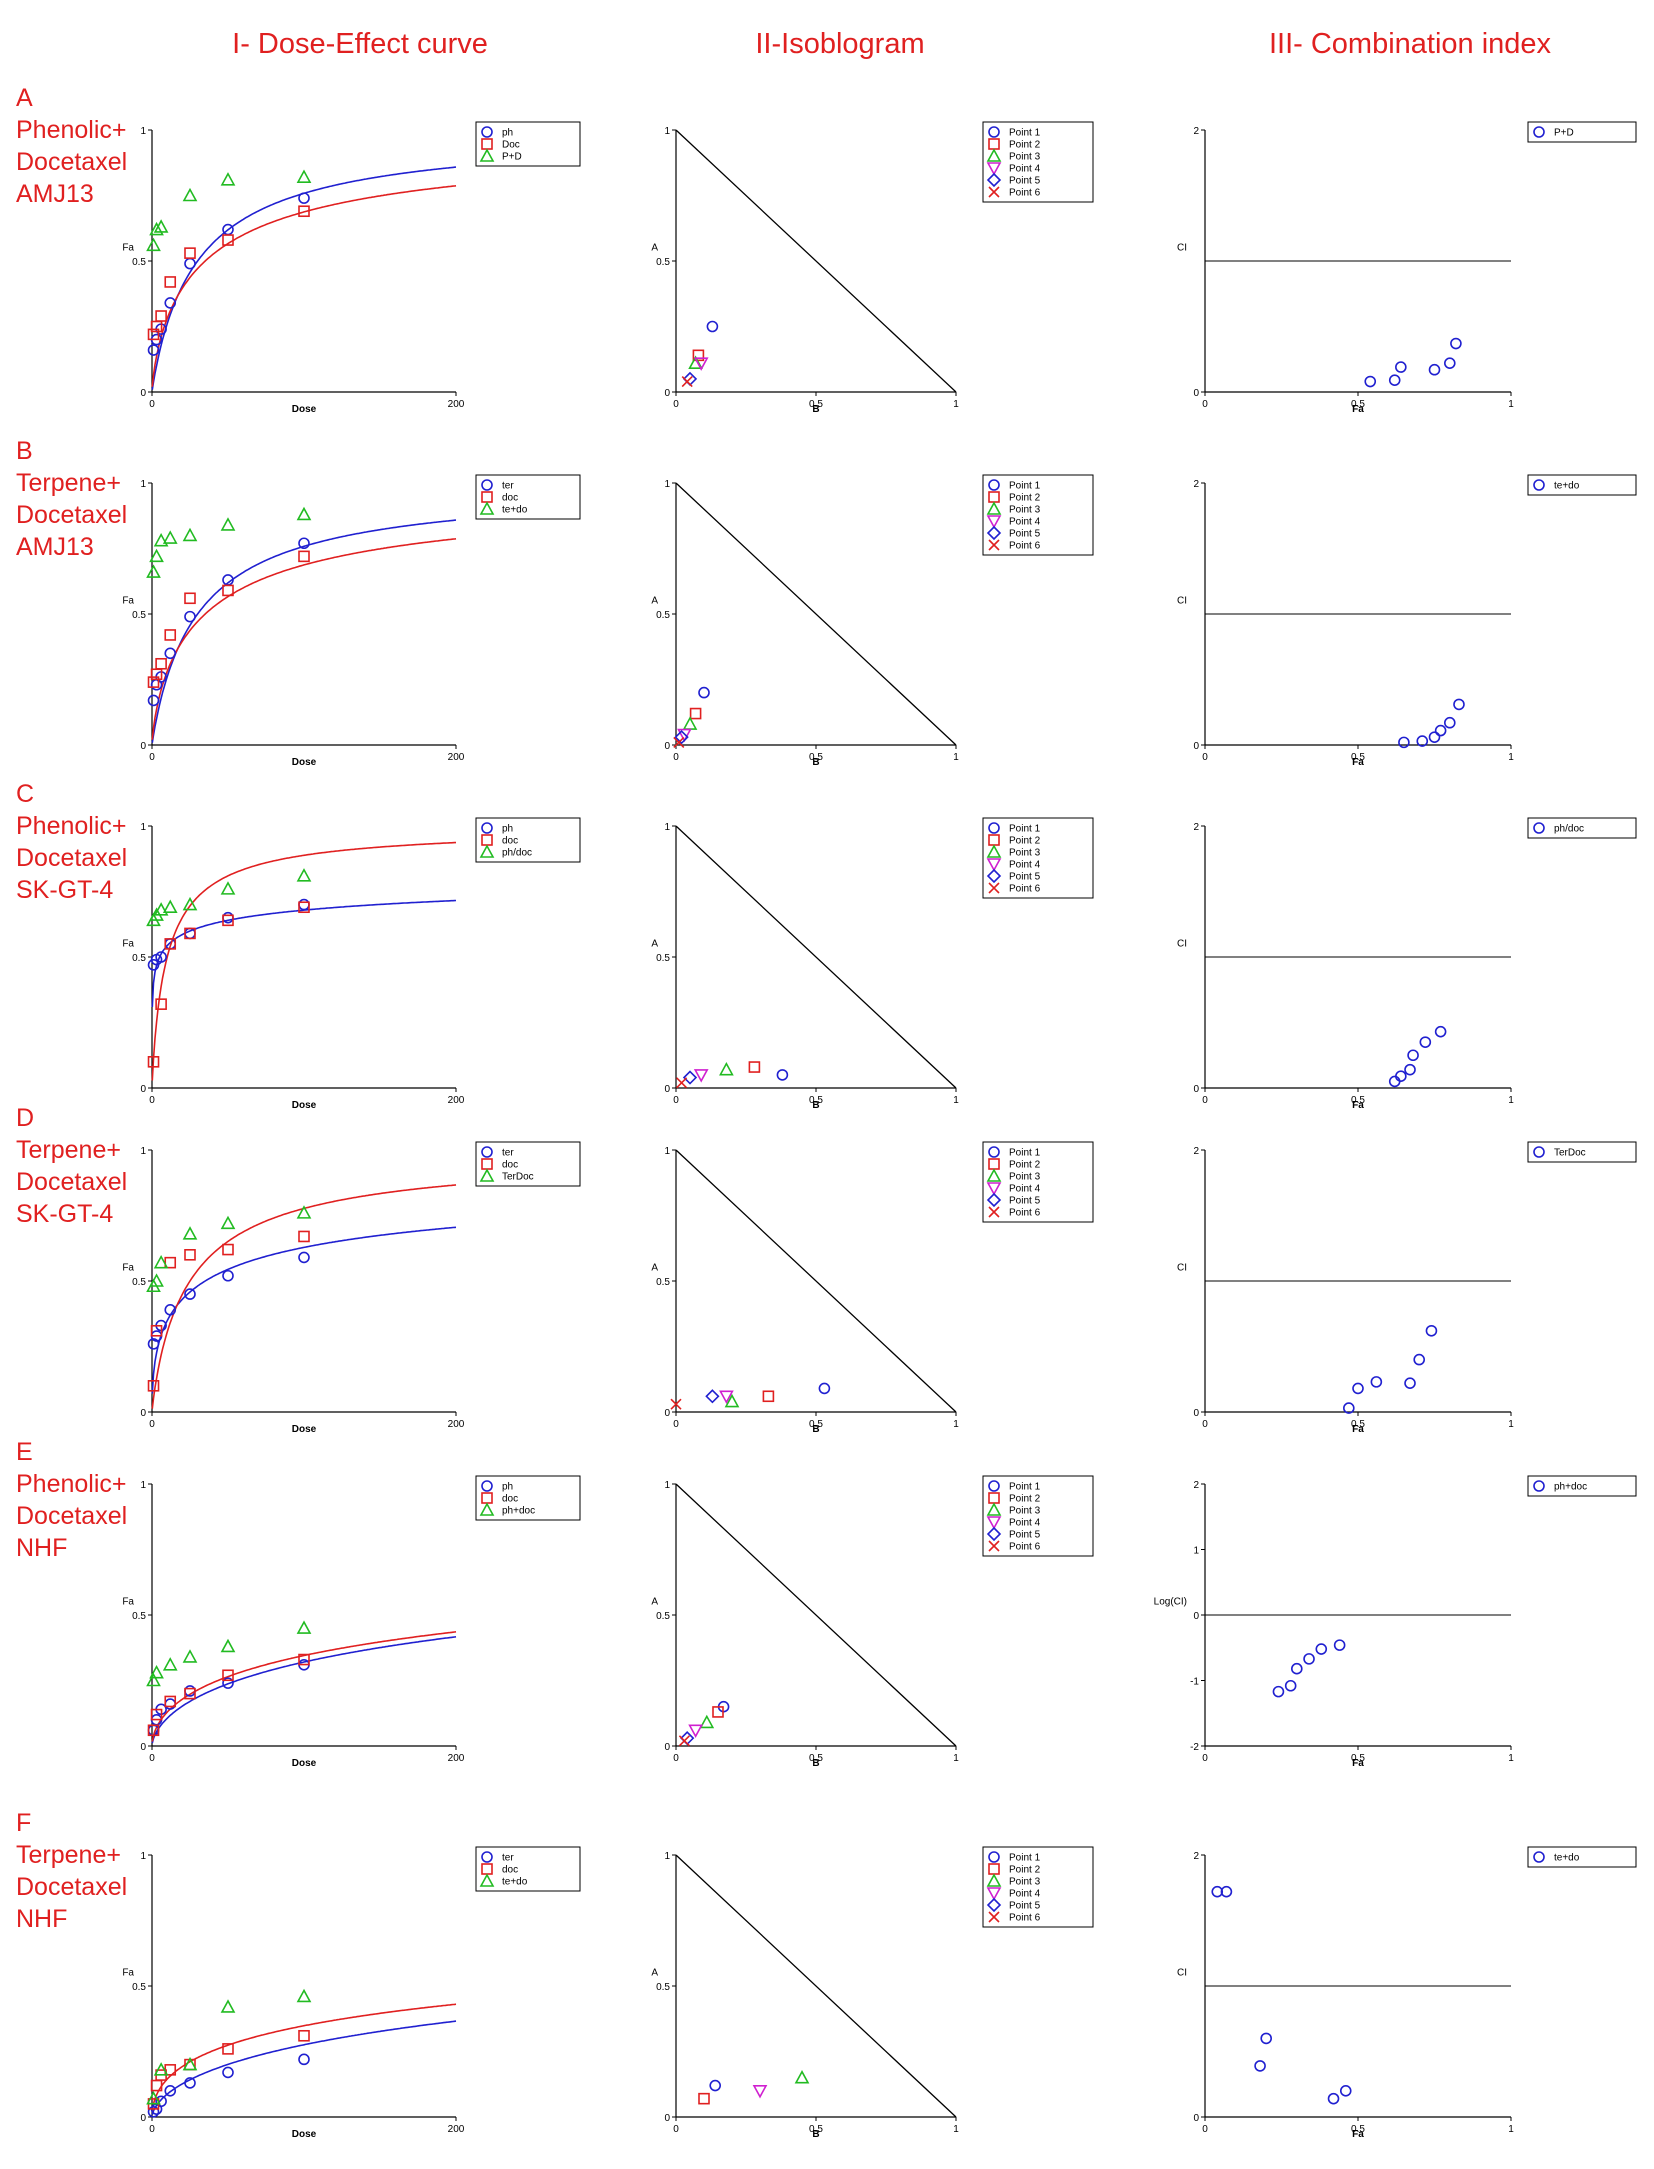 This screenshot has height=2169, width=1654. Describe the element at coordinates (517, 853) in the screenshot. I see `legend-label: ph/doc` at that location.